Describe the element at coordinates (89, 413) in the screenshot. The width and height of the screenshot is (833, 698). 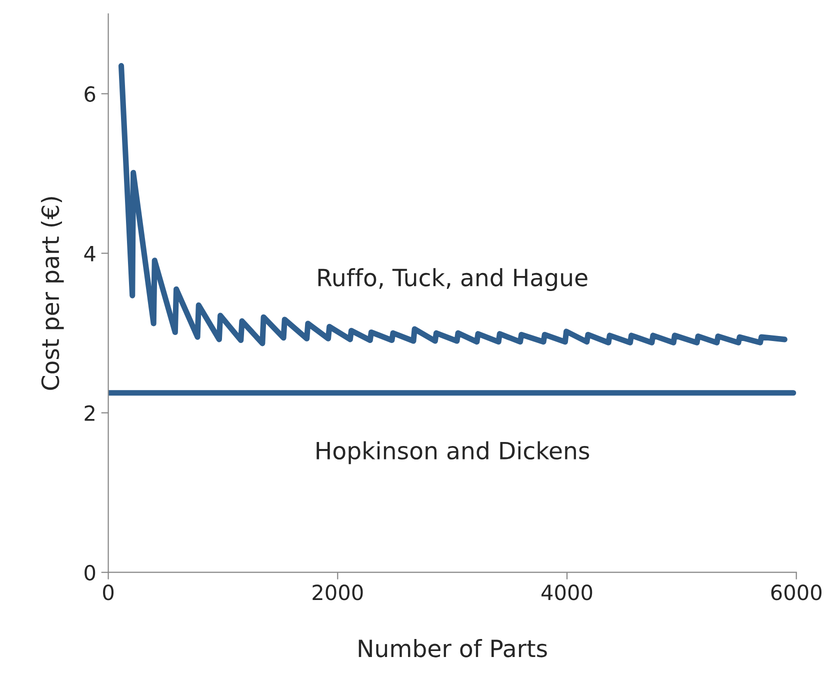
I see `y-tick-label: 2` at that location.